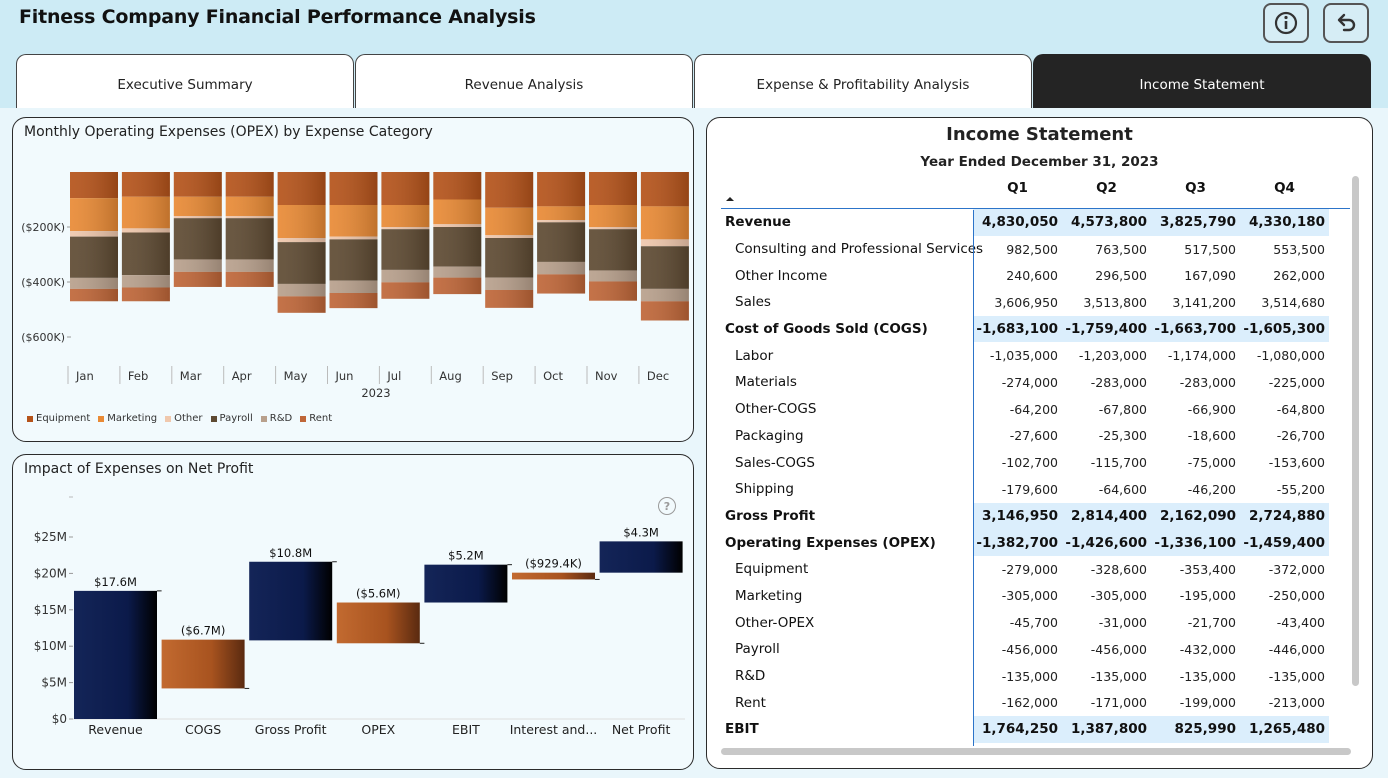  What do you see at coordinates (1355, 431) in the screenshot?
I see `vertical-scrollbar` at bounding box center [1355, 431].